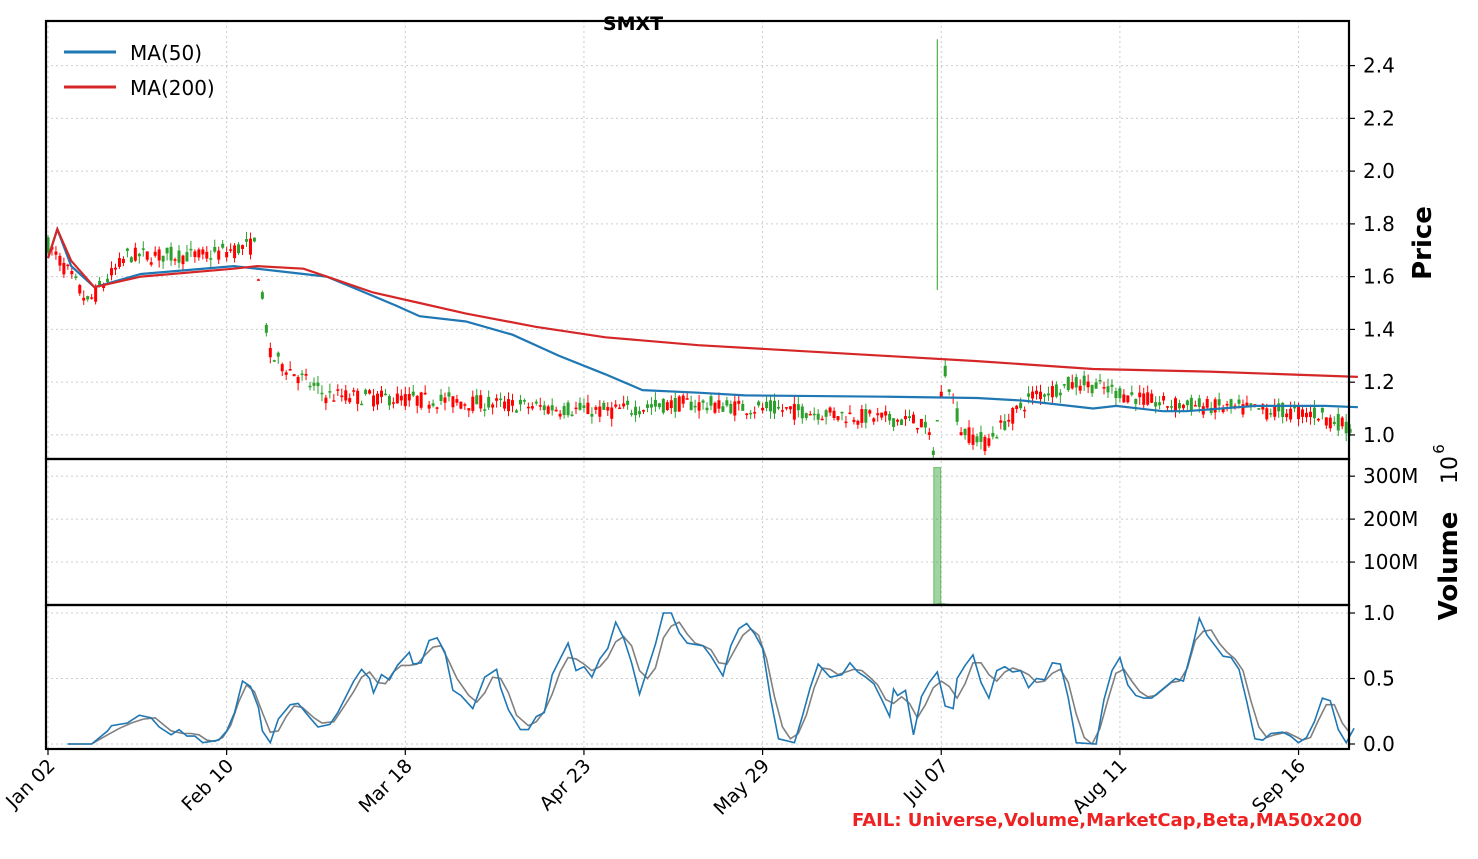 The height and width of the screenshot is (859, 1478). I want to click on x-tick-label: Apr 23, so click(565, 785).